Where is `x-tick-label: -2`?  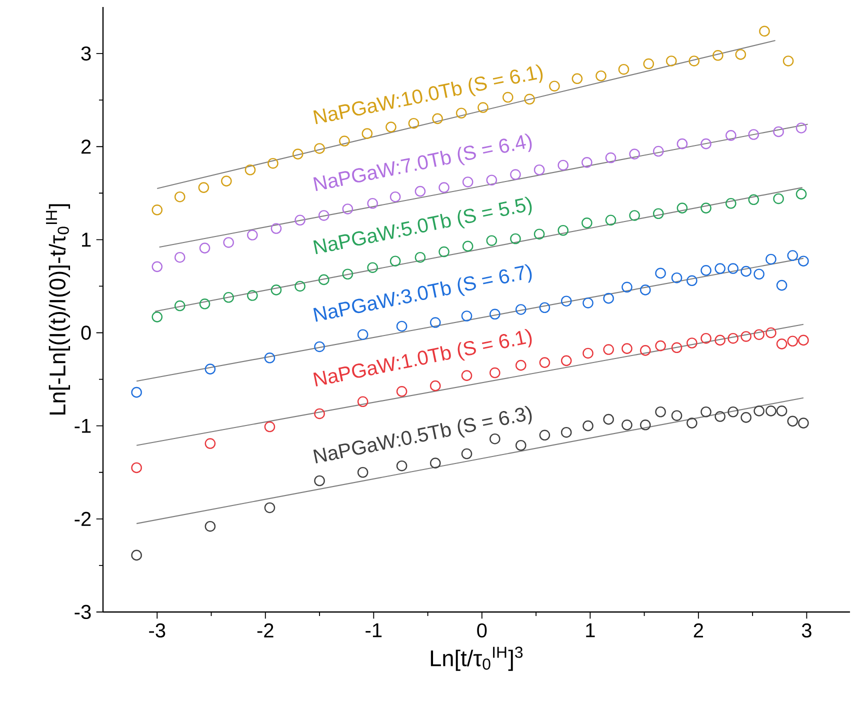 x-tick-label: -2 is located at coordinates (265, 630).